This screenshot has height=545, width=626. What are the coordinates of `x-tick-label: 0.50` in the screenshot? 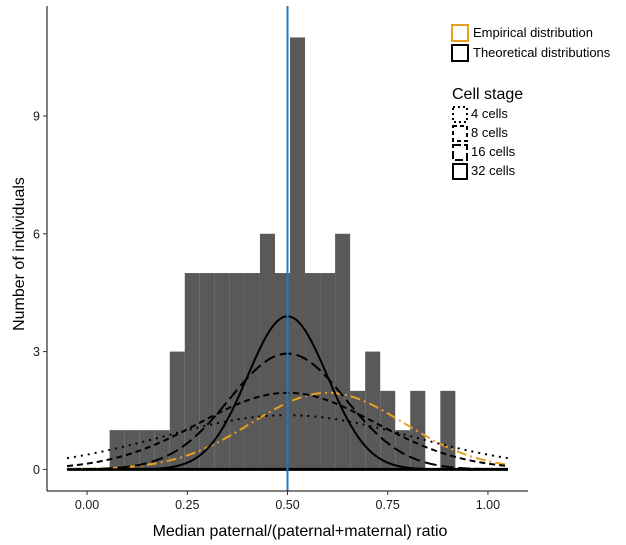 It's located at (287, 505).